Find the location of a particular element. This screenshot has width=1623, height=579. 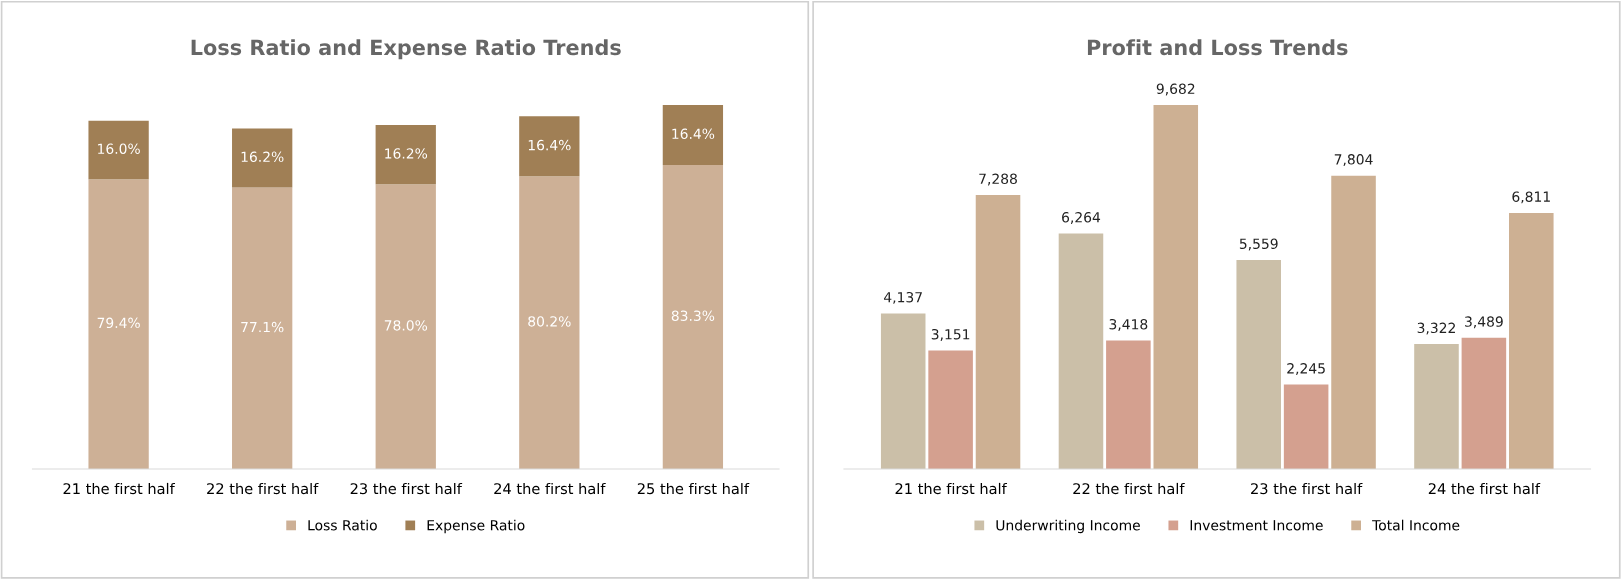

data-label: 77.1% is located at coordinates (262, 327).